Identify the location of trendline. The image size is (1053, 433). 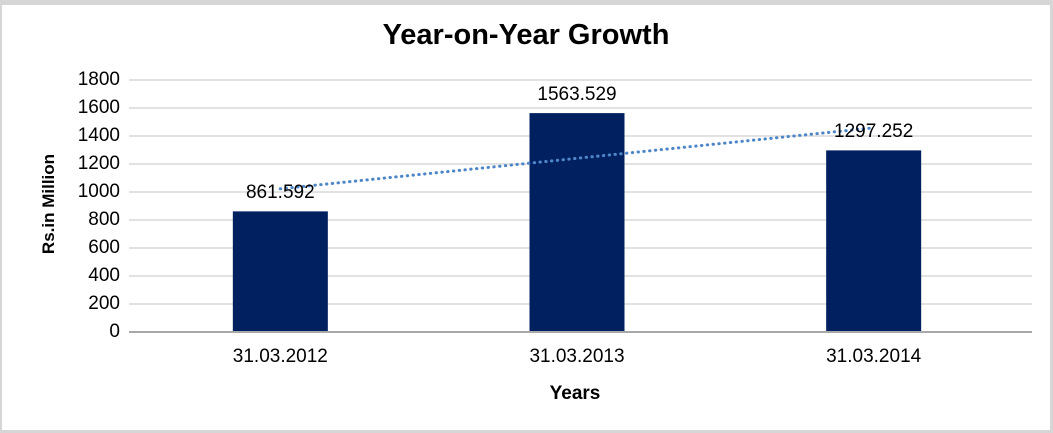
(577, 158).